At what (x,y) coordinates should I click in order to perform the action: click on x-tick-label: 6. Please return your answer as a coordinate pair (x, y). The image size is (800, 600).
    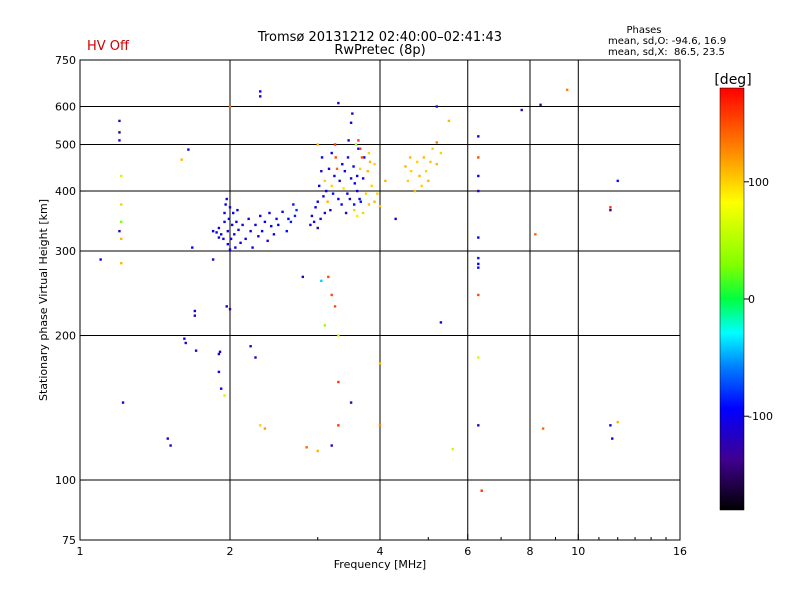
    Looking at the image, I should click on (467, 551).